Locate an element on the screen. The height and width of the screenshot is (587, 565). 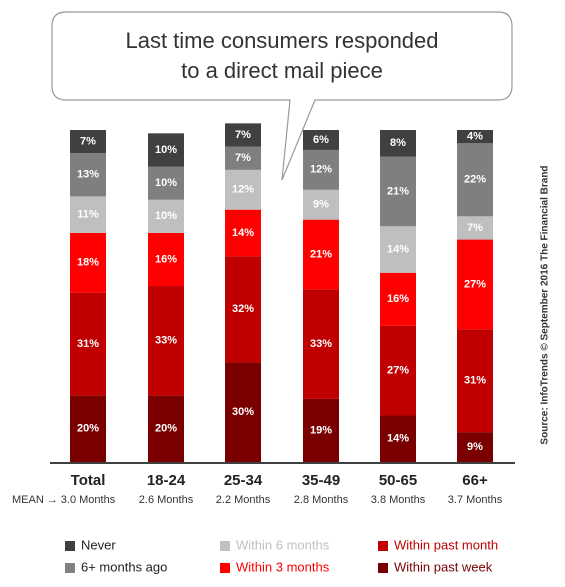
mean-value: 3.7 Months is located at coordinates (475, 500).